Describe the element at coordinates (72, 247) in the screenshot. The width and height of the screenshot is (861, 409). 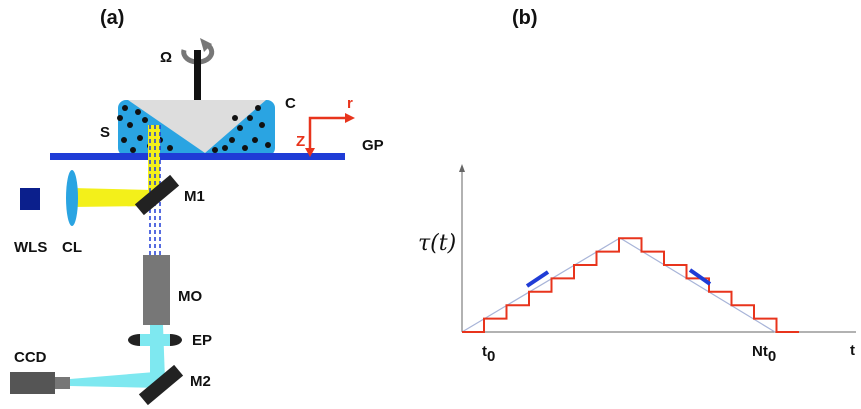
I see `label: CL` at that location.